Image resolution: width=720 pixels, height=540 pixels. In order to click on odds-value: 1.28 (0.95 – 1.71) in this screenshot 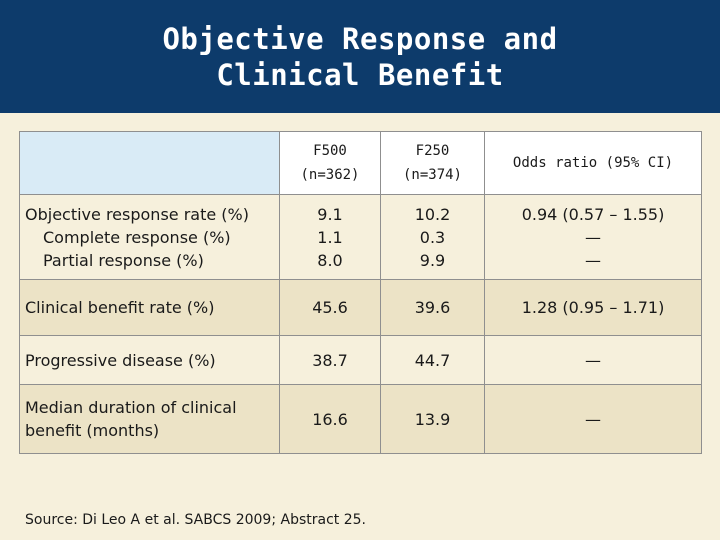, I will do `click(593, 307)`.